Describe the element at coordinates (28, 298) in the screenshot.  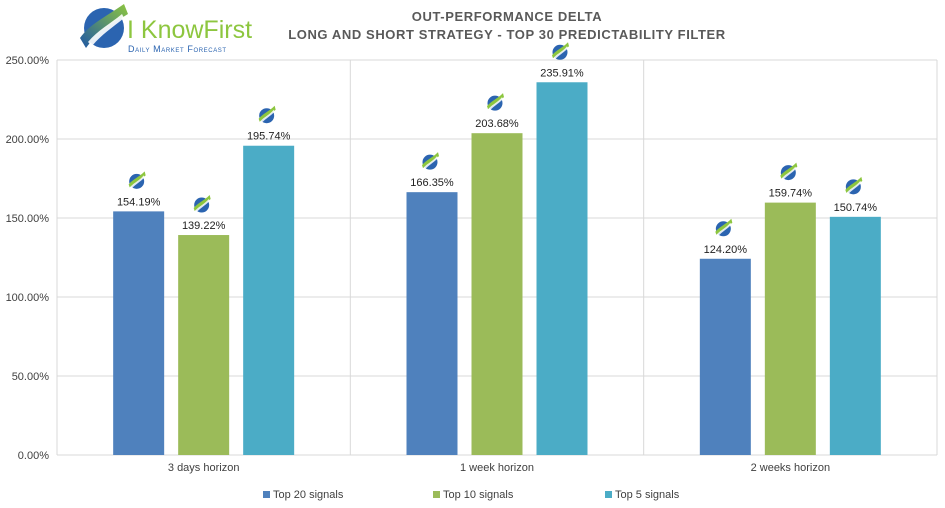
I see `y-tick-label: 100.00%` at that location.